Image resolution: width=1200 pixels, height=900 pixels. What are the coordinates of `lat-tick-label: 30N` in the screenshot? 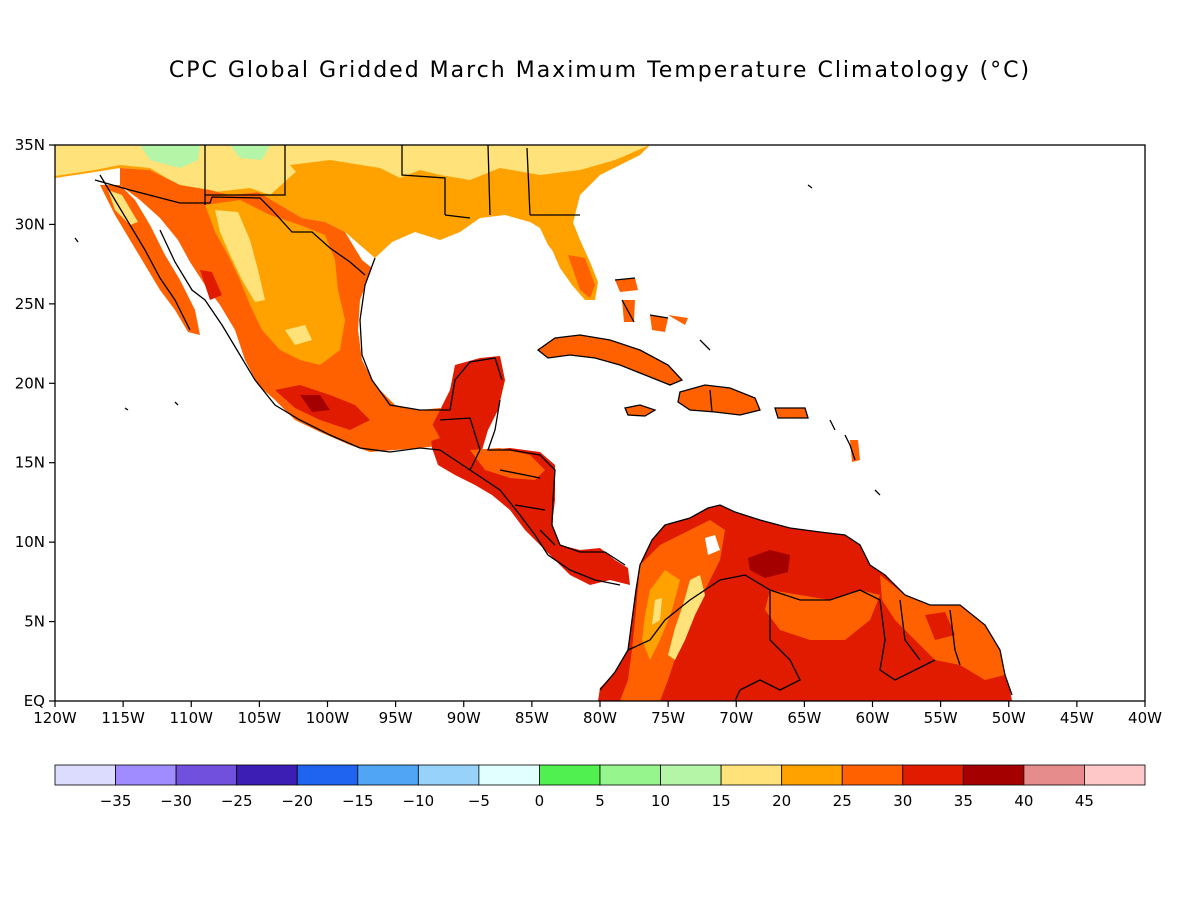 It's located at (30, 224).